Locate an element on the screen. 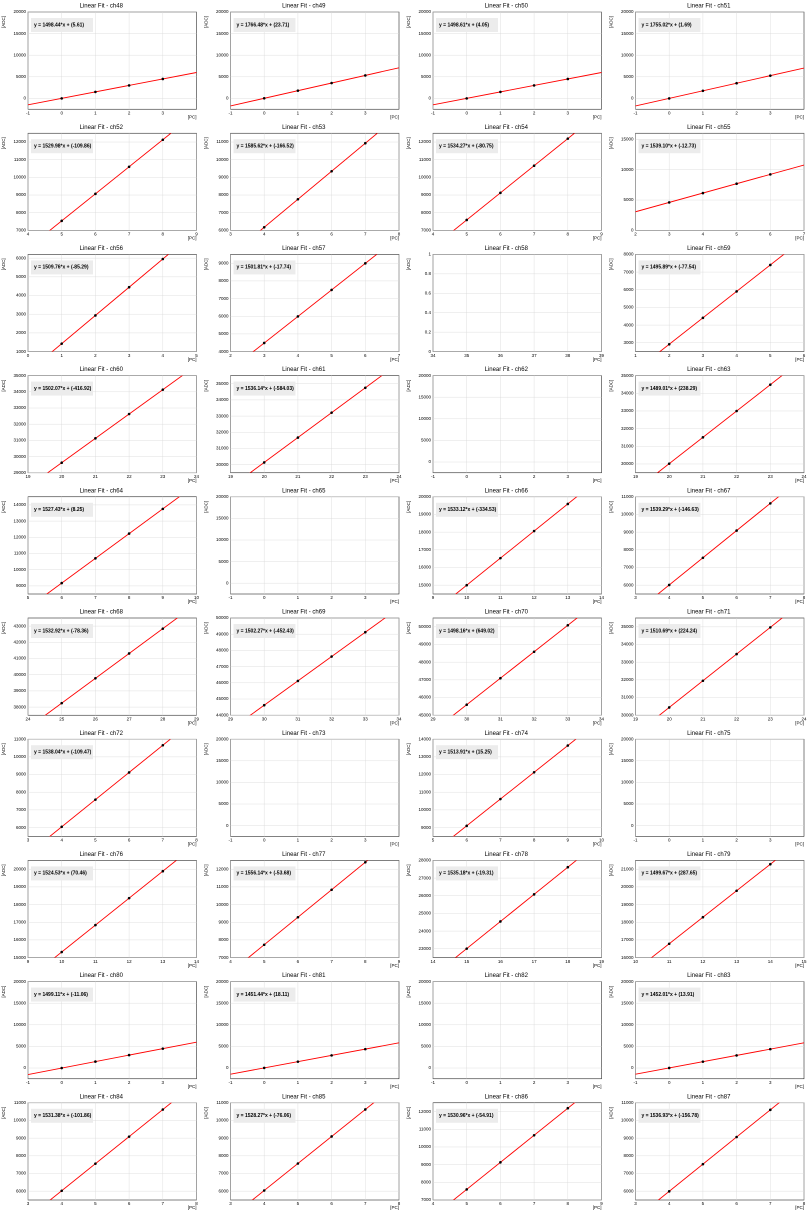  fit-label: y = 1489.01*x + (238.29) is located at coordinates (670, 389).